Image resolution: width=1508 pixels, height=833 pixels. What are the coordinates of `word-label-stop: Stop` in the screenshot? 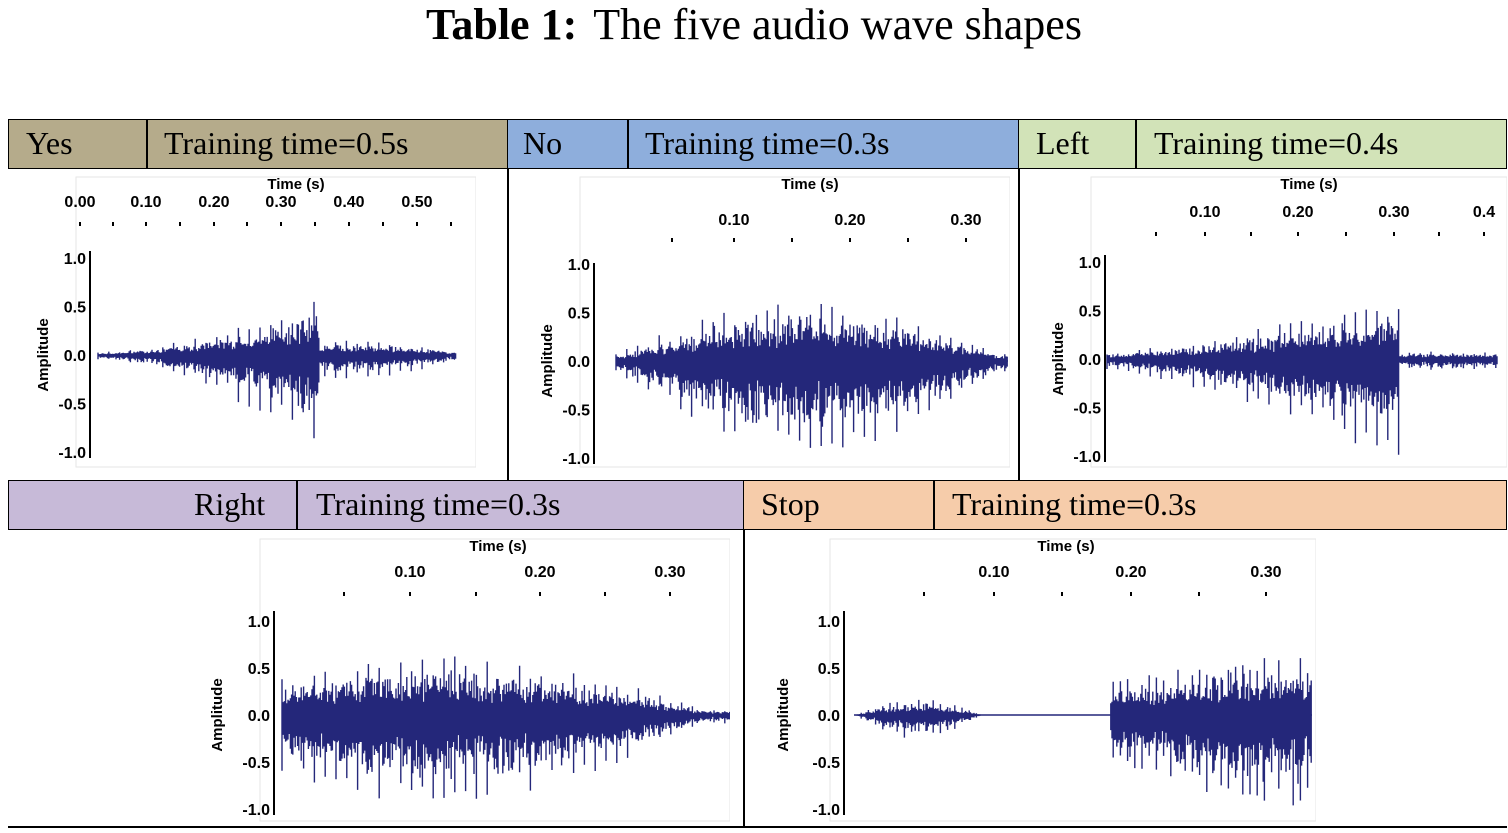 It's located at (790, 504).